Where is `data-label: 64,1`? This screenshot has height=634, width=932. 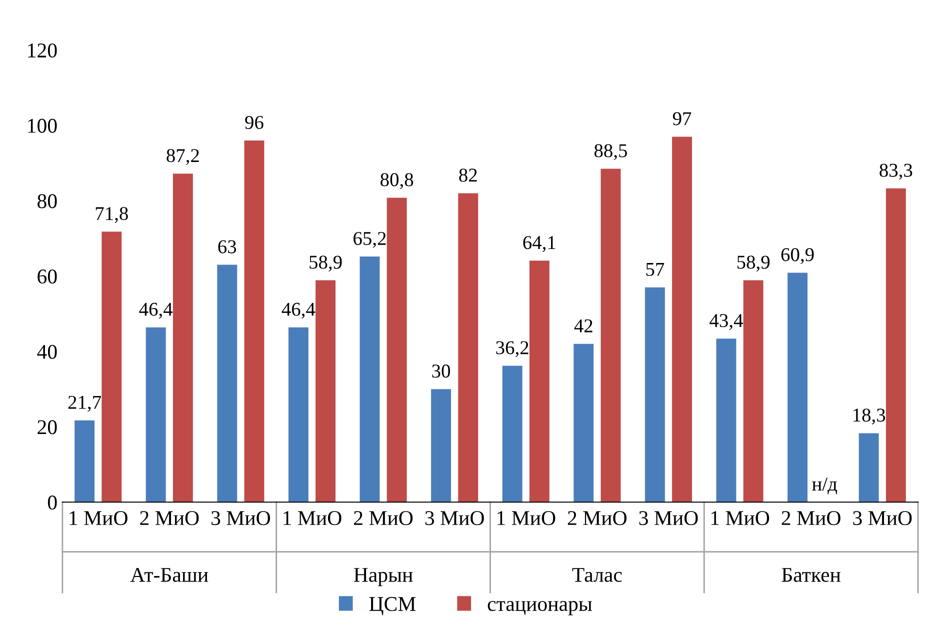
data-label: 64,1 is located at coordinates (539, 244).